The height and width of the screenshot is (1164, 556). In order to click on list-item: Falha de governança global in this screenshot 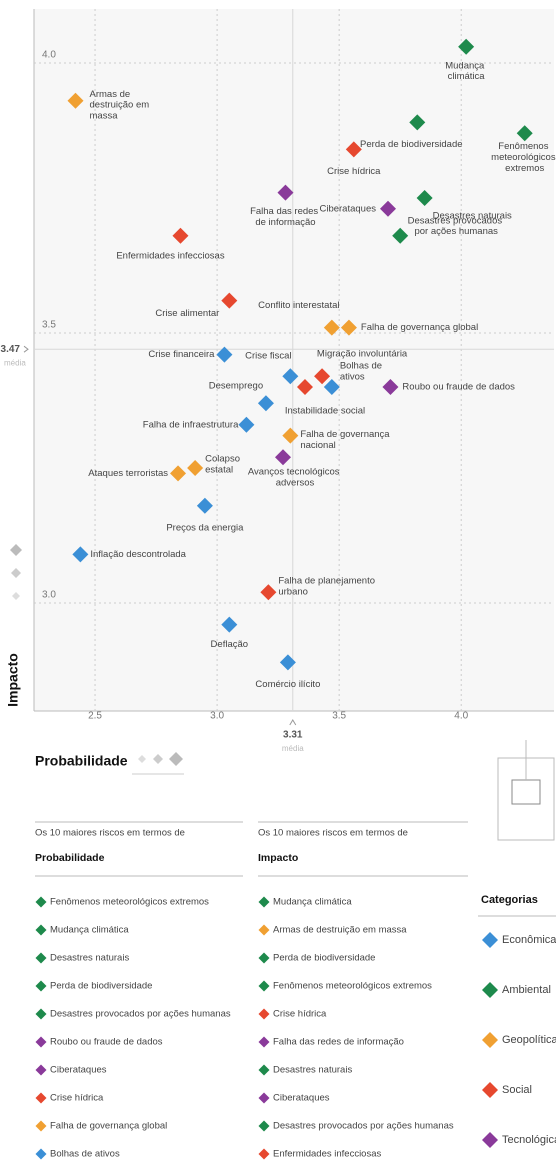, I will do `click(108, 1126)`.